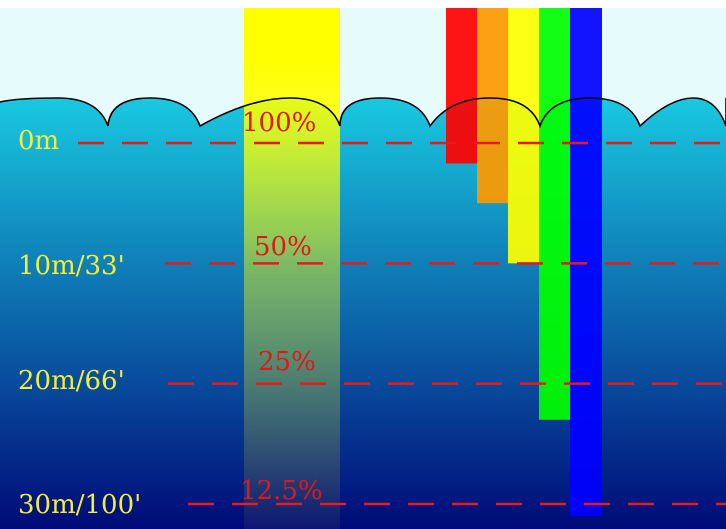 The width and height of the screenshot is (726, 529). I want to click on intensity-label-100: 100%, so click(279, 123).